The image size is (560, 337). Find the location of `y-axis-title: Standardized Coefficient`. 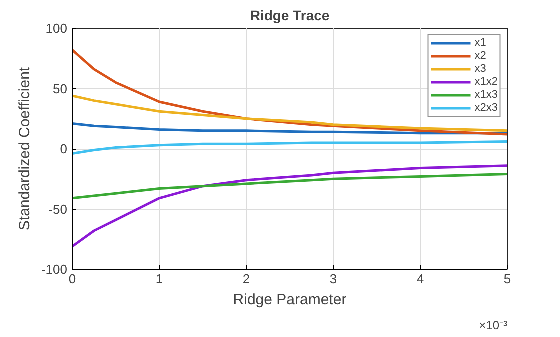

y-axis-title: Standardized Coefficient is located at coordinates (25, 148).